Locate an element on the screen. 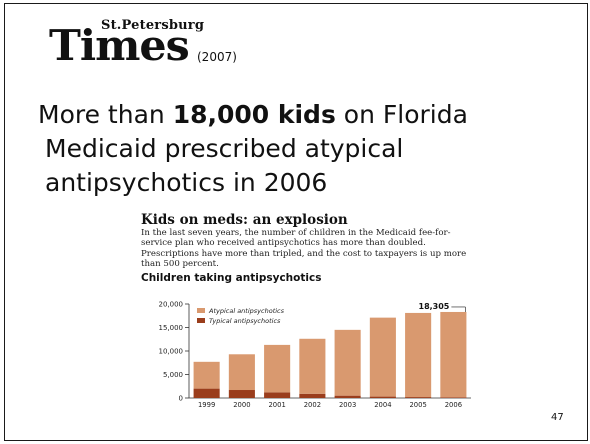  legend-label-atypical: Atypical antipsychotics is located at coordinates (246, 311).